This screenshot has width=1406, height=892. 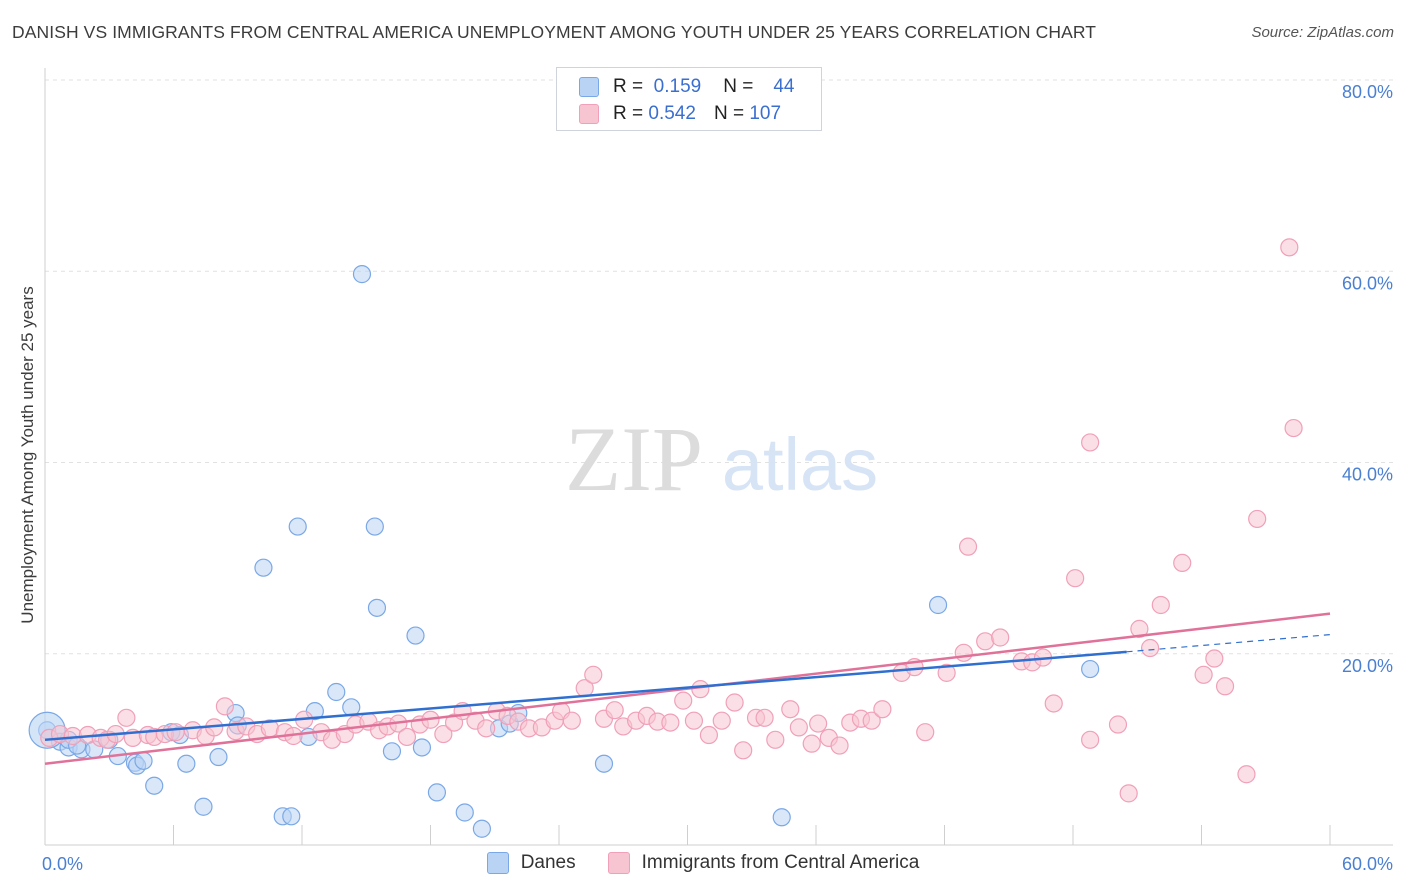 What do you see at coordinates (1367, 283) in the screenshot?
I see `y-tick-label: 60.0%` at bounding box center [1367, 283].